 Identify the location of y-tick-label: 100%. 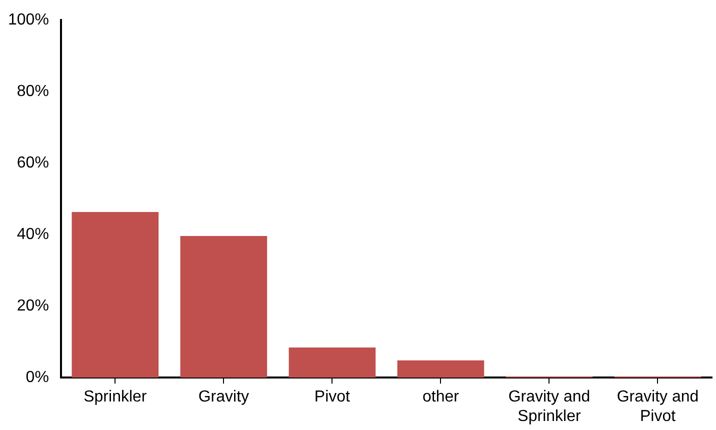
(28, 19).